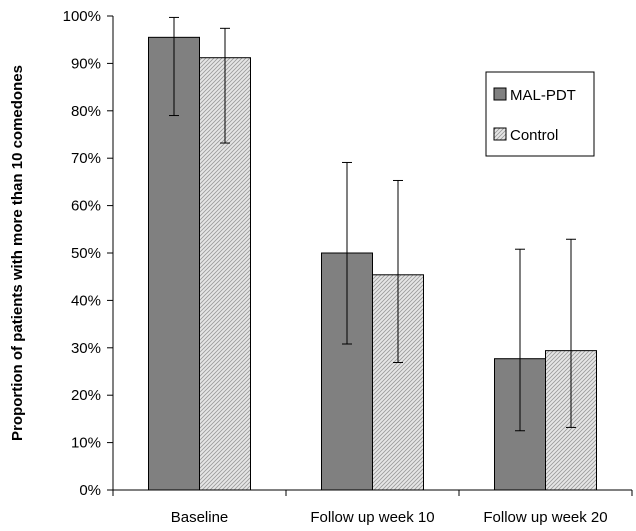  Describe the element at coordinates (86, 395) in the screenshot. I see `y-tick-label: 20%` at that location.